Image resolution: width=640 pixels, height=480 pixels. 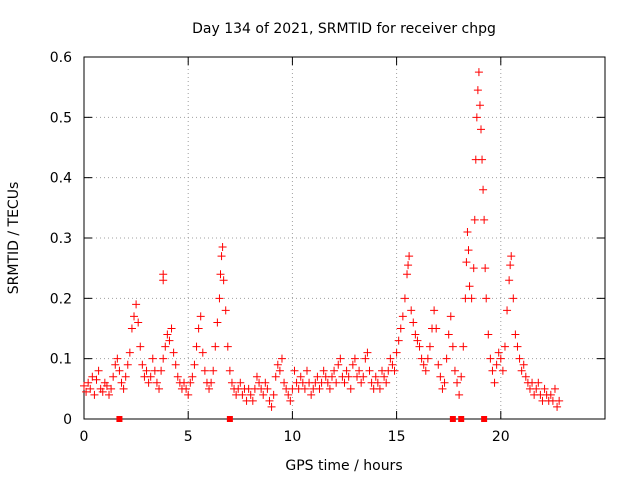 What do you see at coordinates (188, 437) in the screenshot?
I see `x-tick-label: 5` at bounding box center [188, 437].